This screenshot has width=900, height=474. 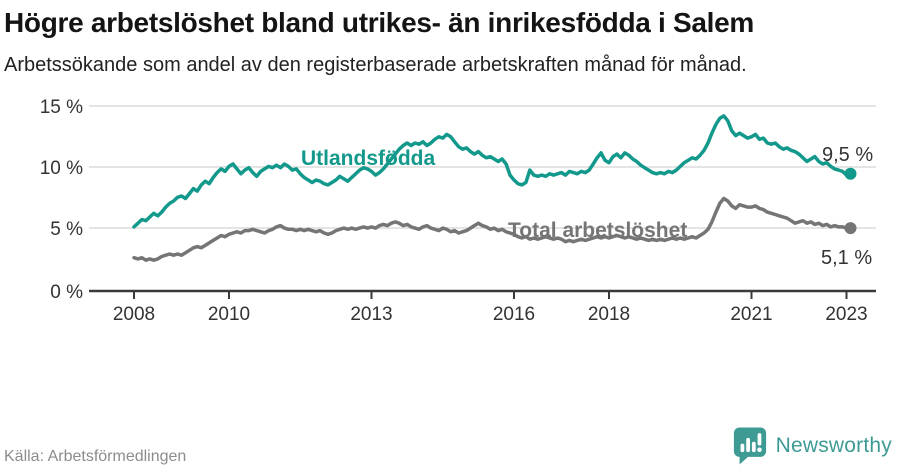 I want to click on series-end-dot-total, so click(x=850, y=228).